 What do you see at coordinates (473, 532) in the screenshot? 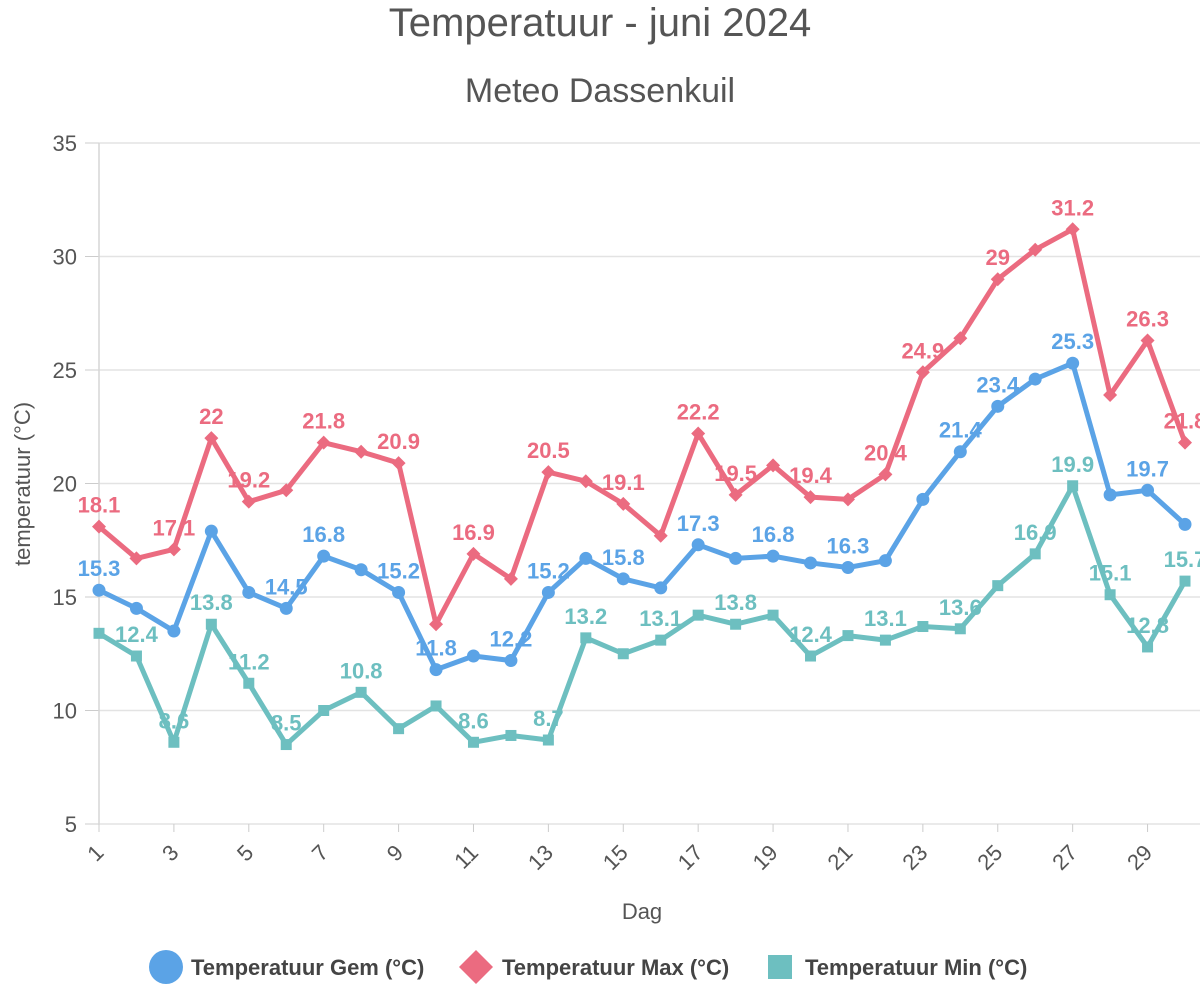
I see `data-label: 16.9` at bounding box center [473, 532].